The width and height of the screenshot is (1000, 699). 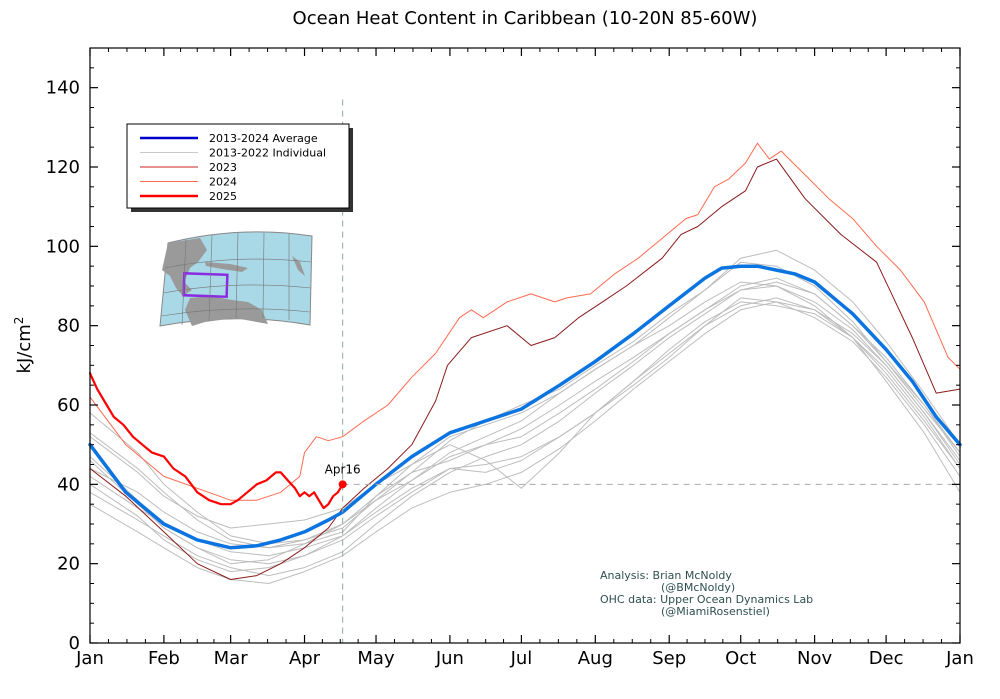 I want to click on x-tick-label: Sep, so click(x=669, y=658).